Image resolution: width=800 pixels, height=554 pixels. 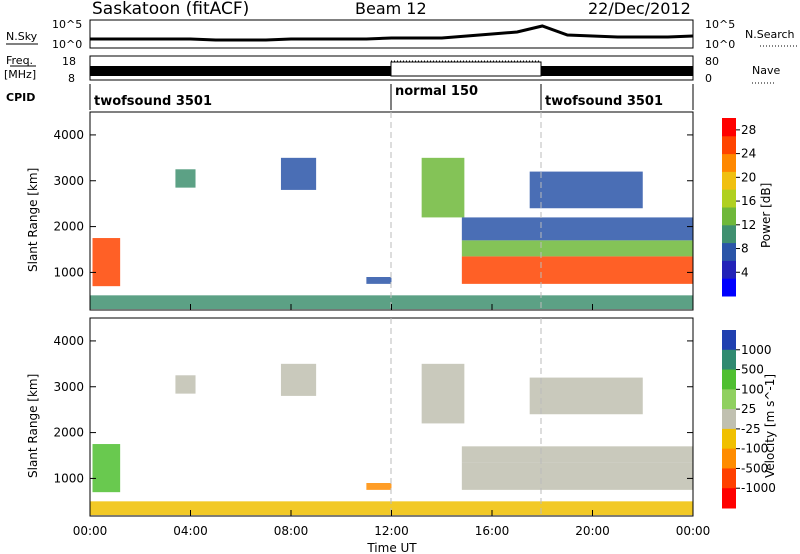 I want to click on x-tick-label: 08:00, so click(x=291, y=531).